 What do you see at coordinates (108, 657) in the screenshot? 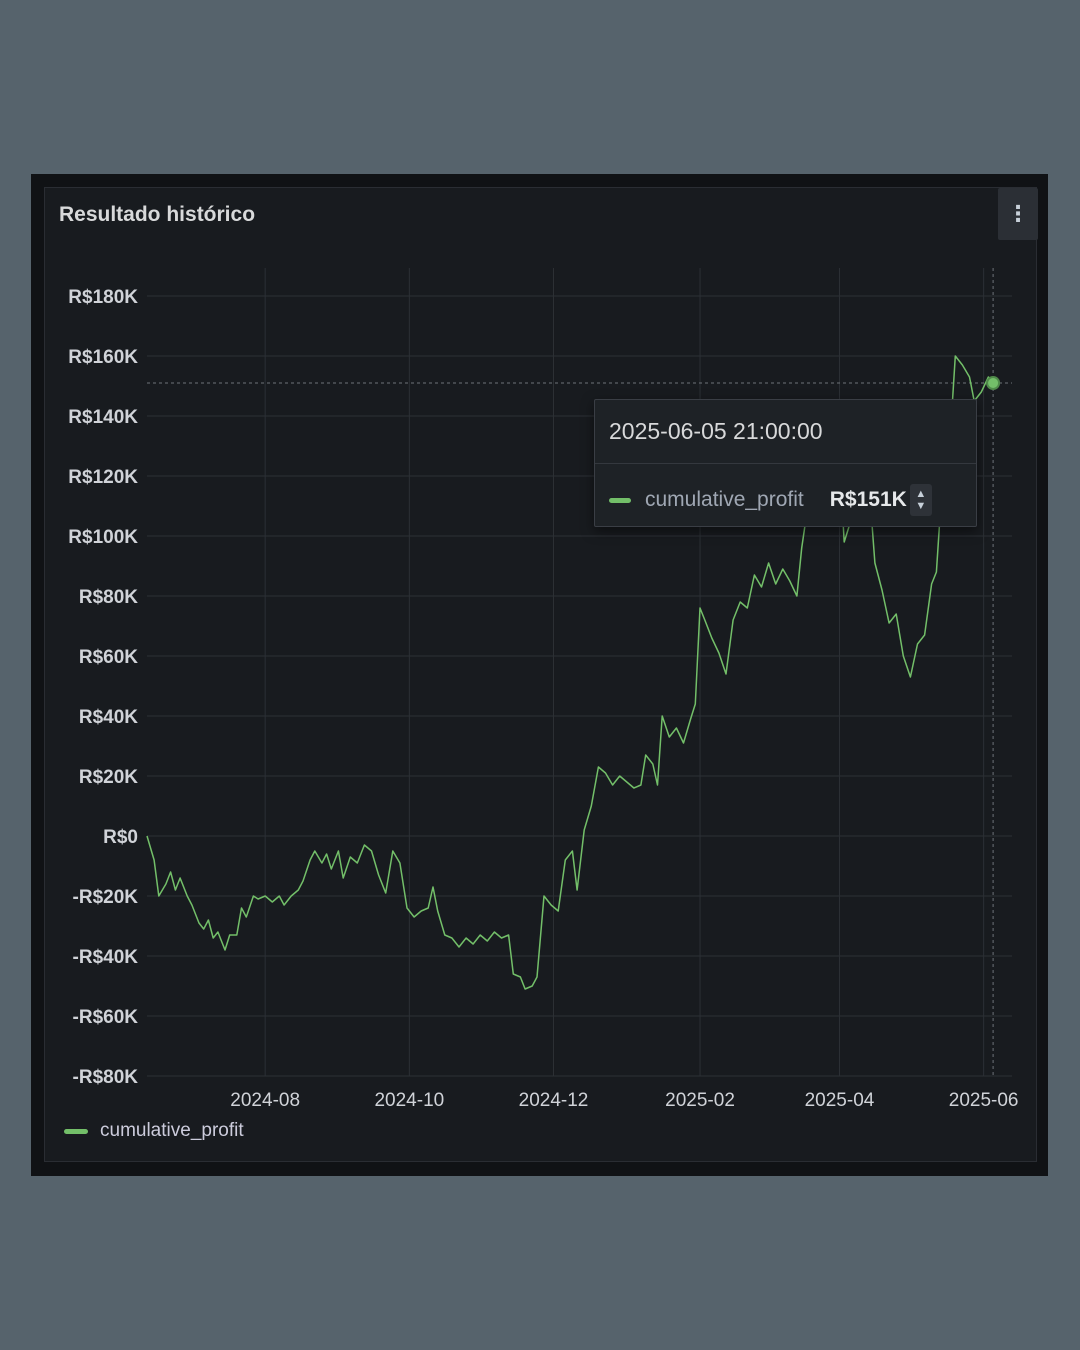
I see `y-tick-label: R$60K` at bounding box center [108, 657].